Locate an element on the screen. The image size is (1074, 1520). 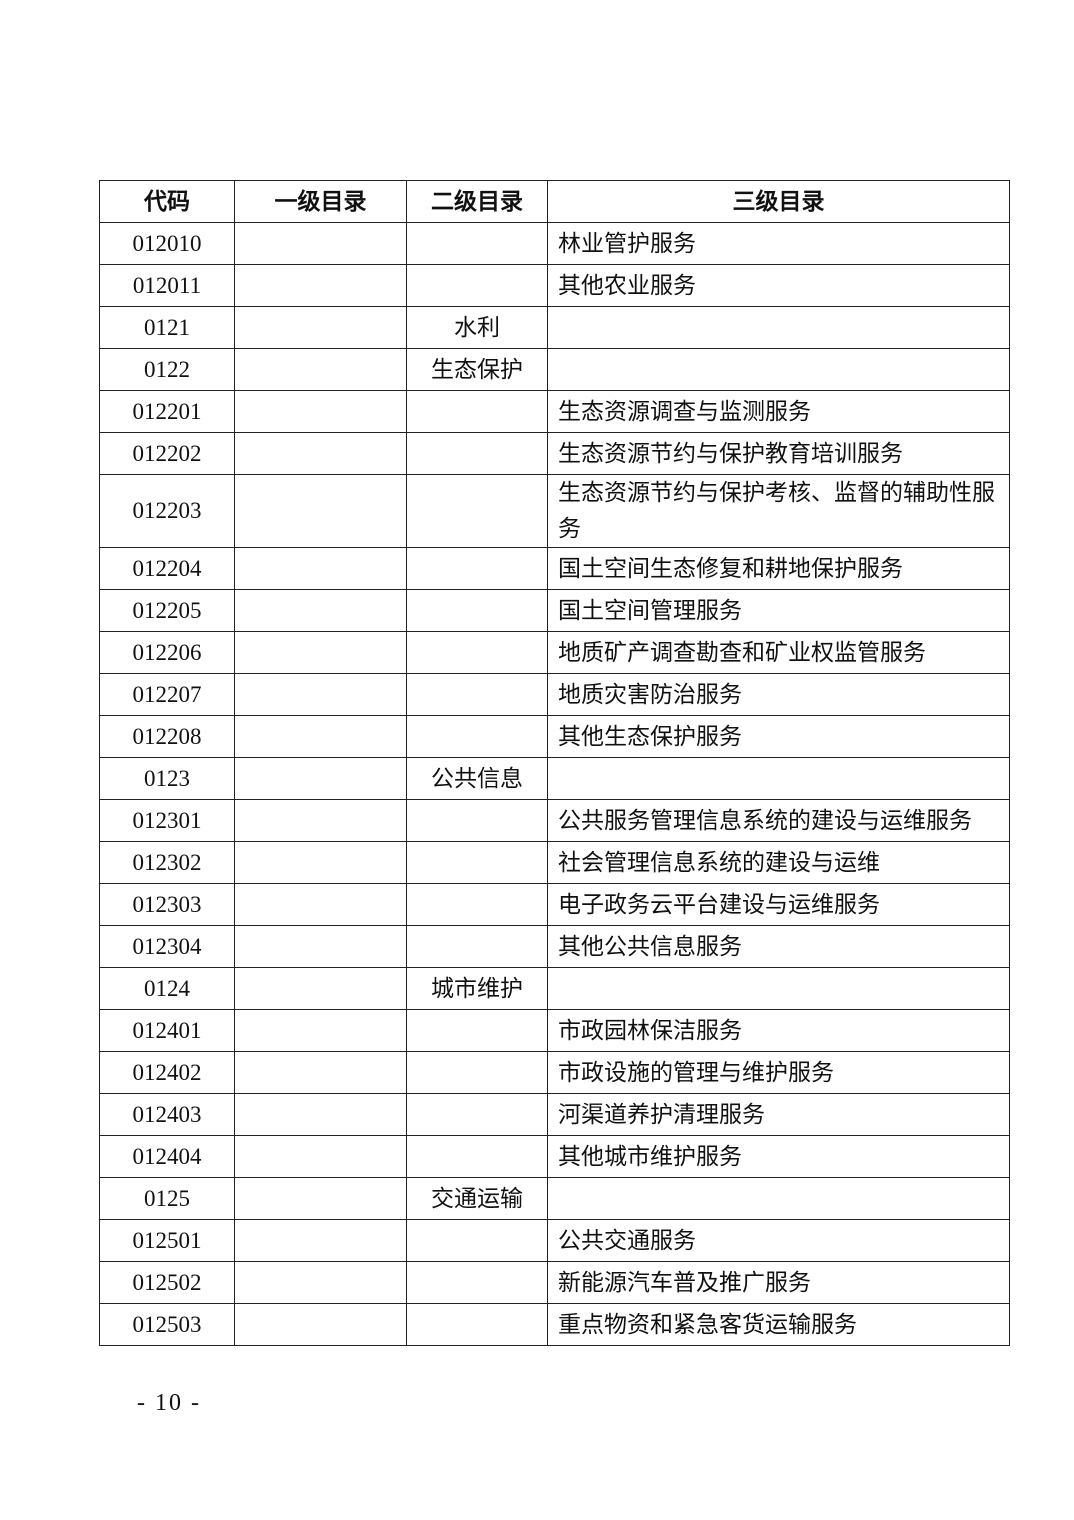
cell-level2: 生态保护 is located at coordinates (477, 369).